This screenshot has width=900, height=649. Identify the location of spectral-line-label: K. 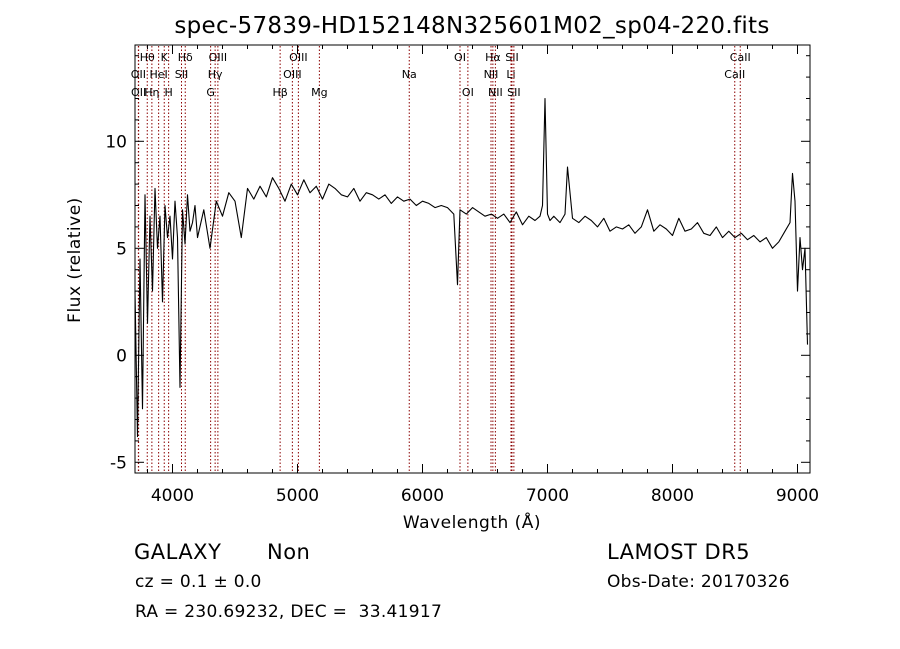
(165, 57).